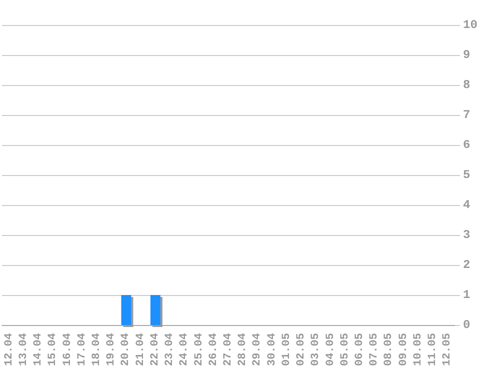 The height and width of the screenshot is (370, 498). Describe the element at coordinates (466, 85) in the screenshot. I see `y-tick-label: 8` at that location.